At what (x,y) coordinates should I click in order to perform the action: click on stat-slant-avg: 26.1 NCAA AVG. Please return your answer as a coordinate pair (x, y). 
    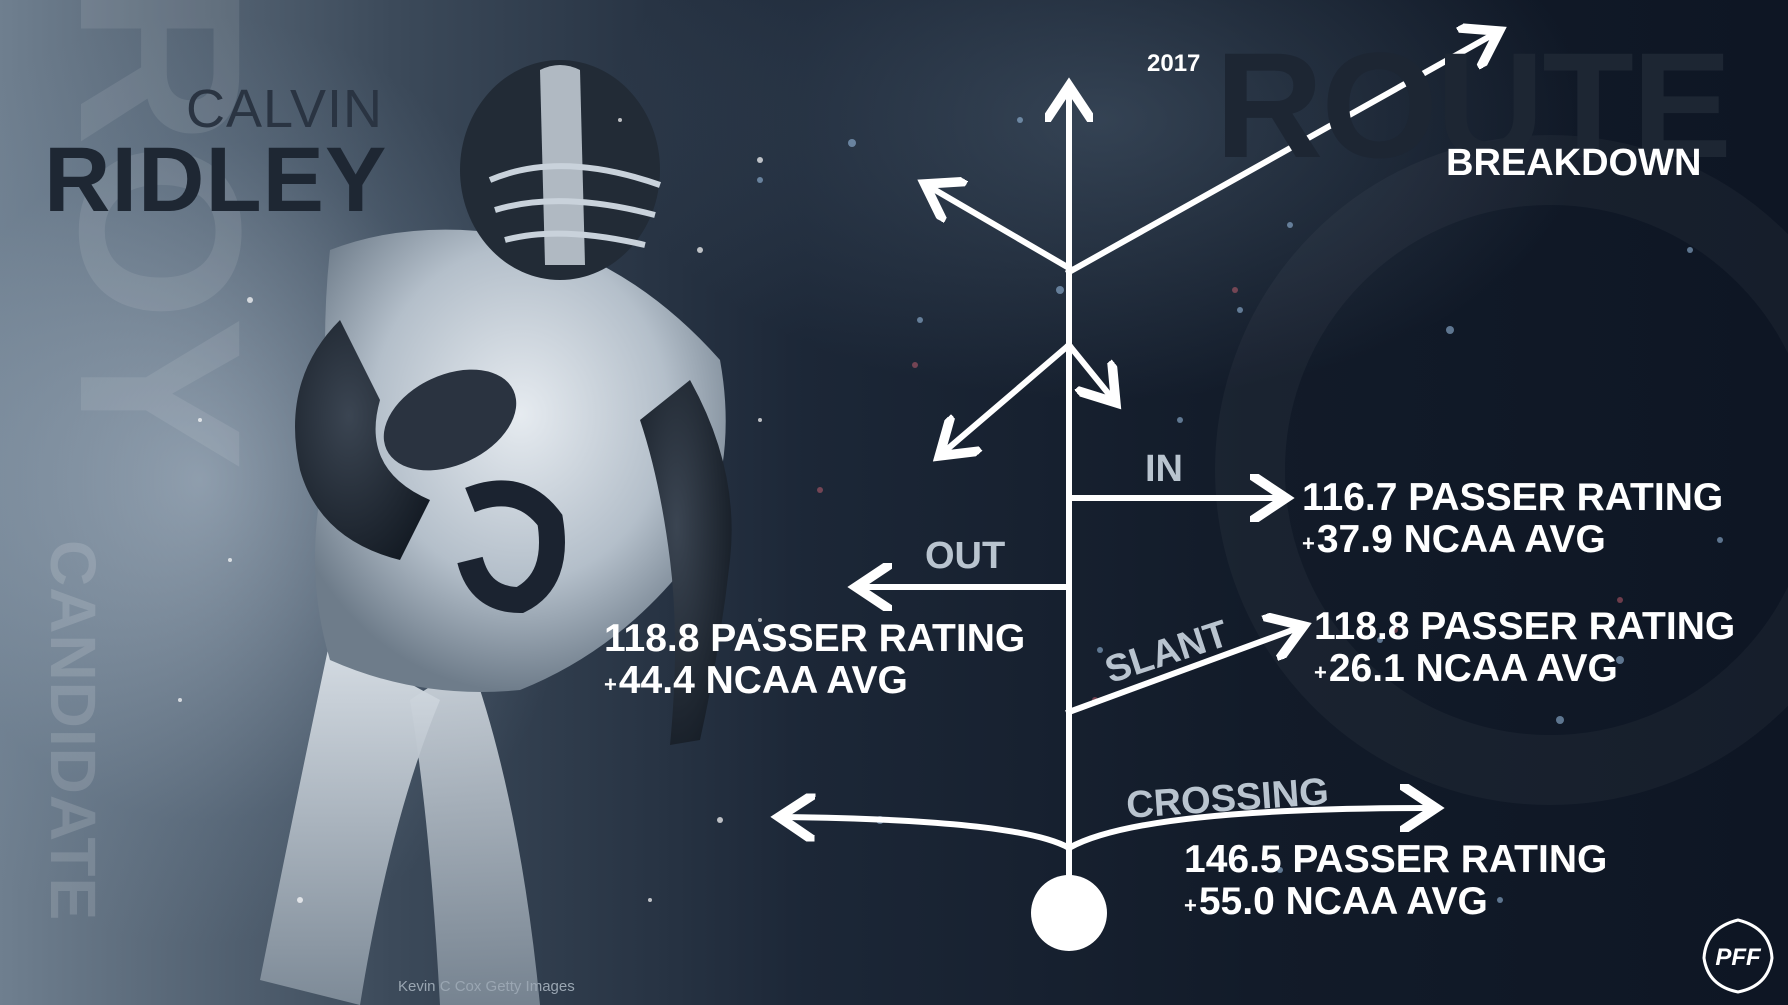
    Looking at the image, I should click on (1473, 668).